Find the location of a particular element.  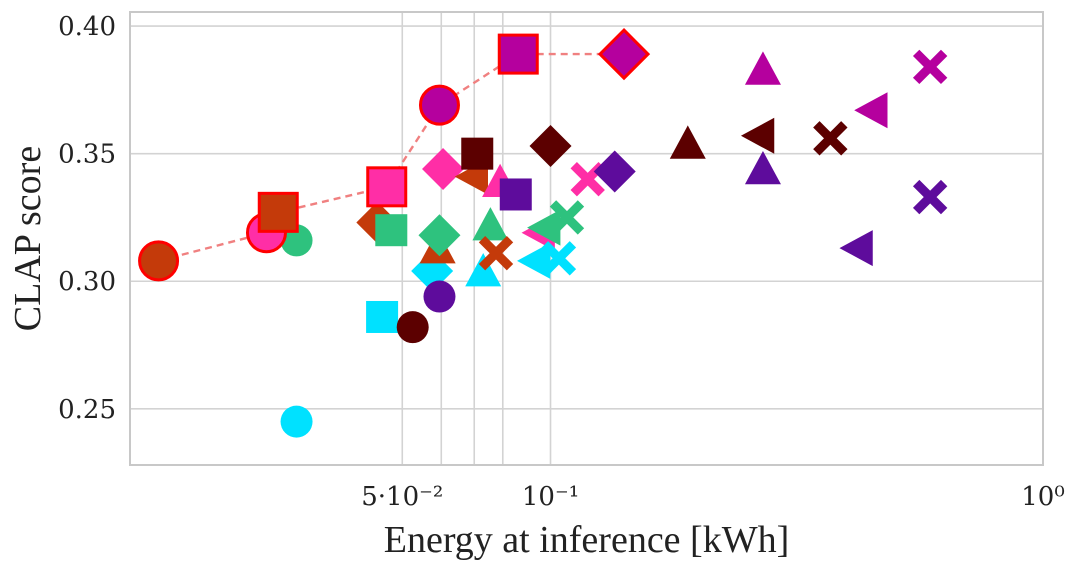

x-axis-label: Energy at inference [kWh] is located at coordinates (586, 540).